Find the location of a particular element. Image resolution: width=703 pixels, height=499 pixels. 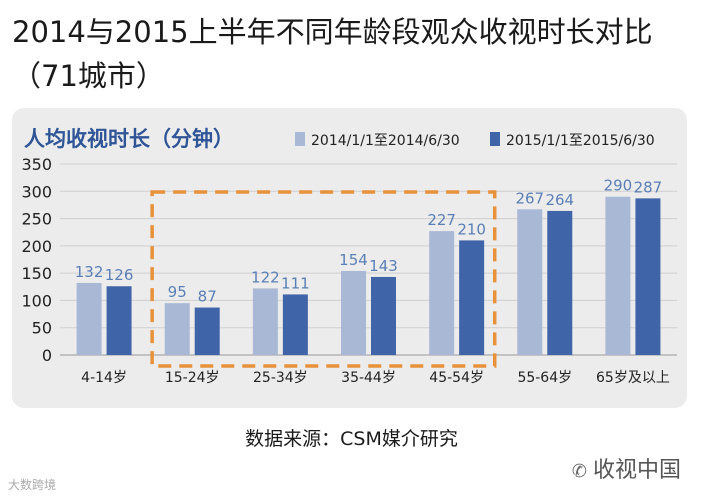

data-label: 287 is located at coordinates (648, 187).